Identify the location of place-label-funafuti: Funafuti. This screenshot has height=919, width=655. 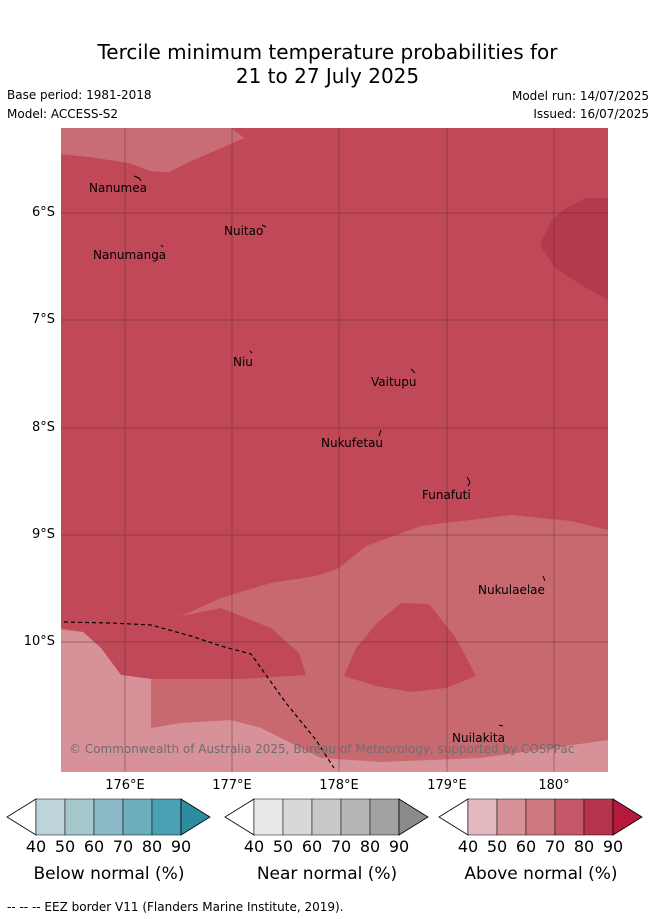
(446, 495).